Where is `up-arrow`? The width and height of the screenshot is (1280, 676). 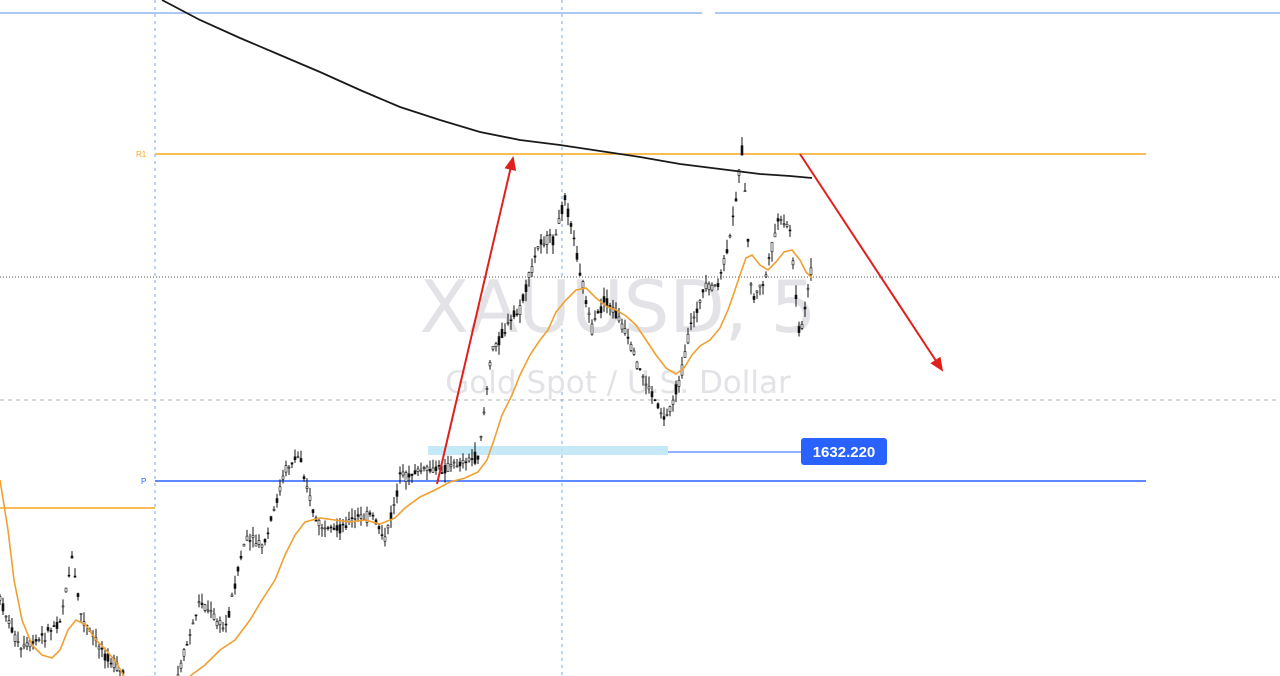
up-arrow is located at coordinates (476, 320).